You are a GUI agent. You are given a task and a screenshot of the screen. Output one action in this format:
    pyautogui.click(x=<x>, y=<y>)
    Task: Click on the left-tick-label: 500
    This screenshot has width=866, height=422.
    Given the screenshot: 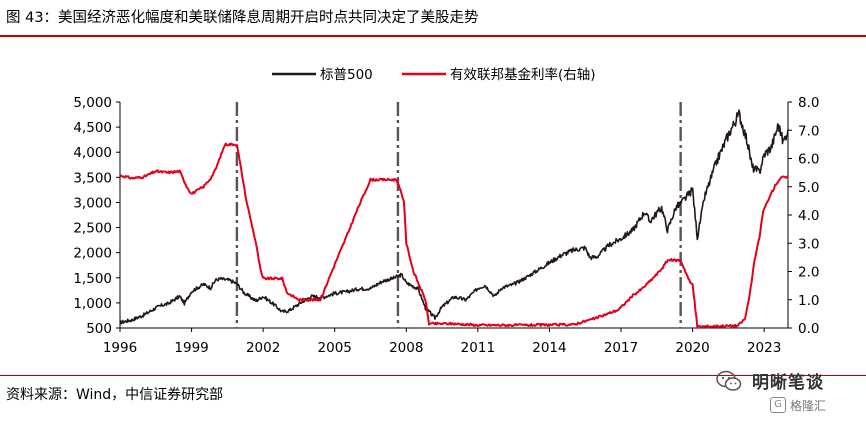 What is the action you would take?
    pyautogui.click(x=99, y=329)
    